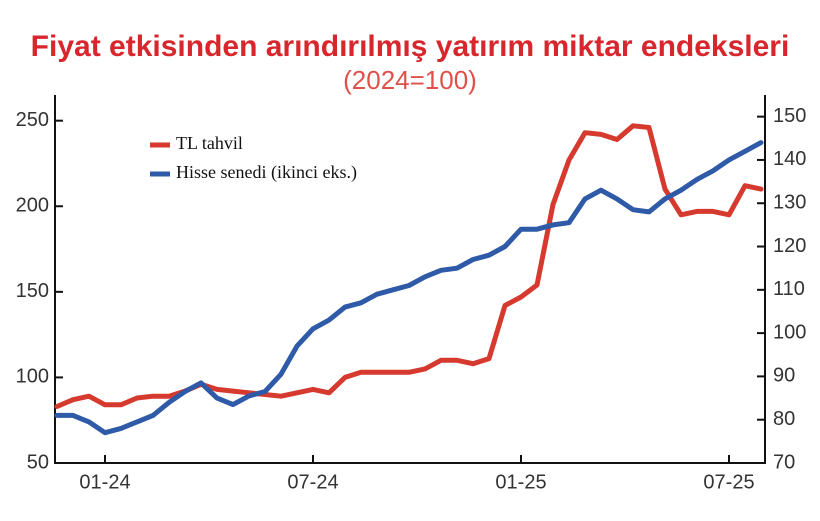 Image resolution: width=820 pixels, height=521 pixels. What do you see at coordinates (784, 462) in the screenshot?
I see `y2-tick-label: 70` at bounding box center [784, 462].